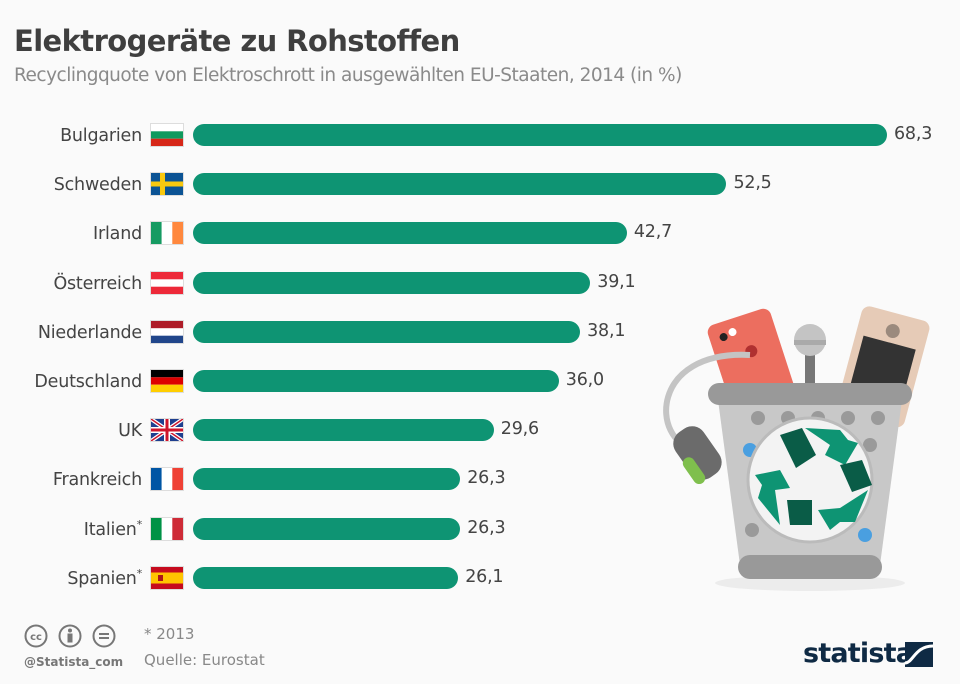  Describe the element at coordinates (110, 529) in the screenshot. I see `category-label-text: Italien` at that location.